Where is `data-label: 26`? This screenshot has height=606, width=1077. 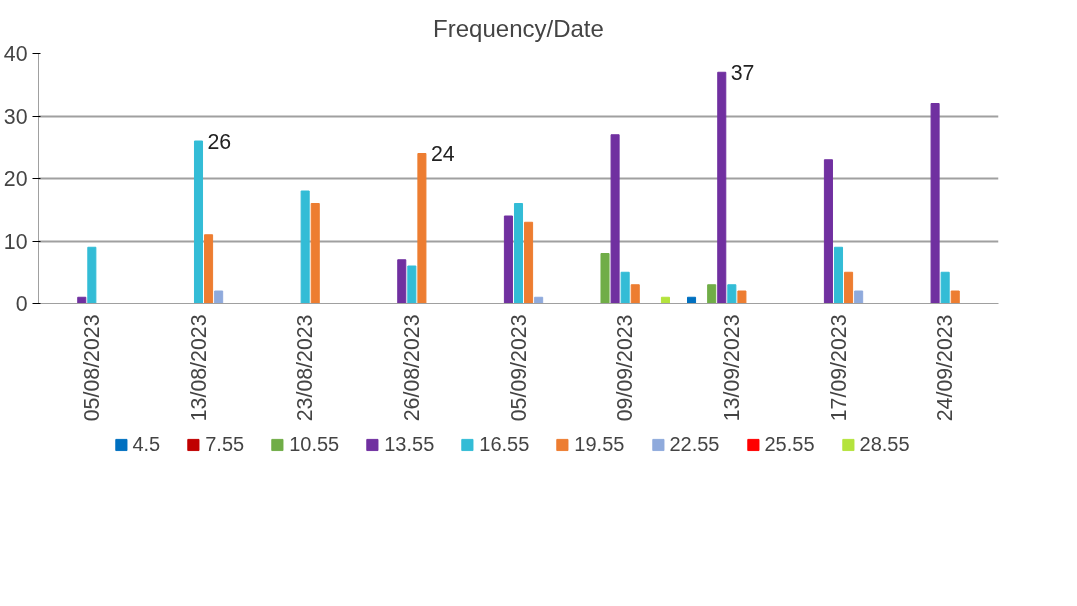
data-label: 26 is located at coordinates (219, 141).